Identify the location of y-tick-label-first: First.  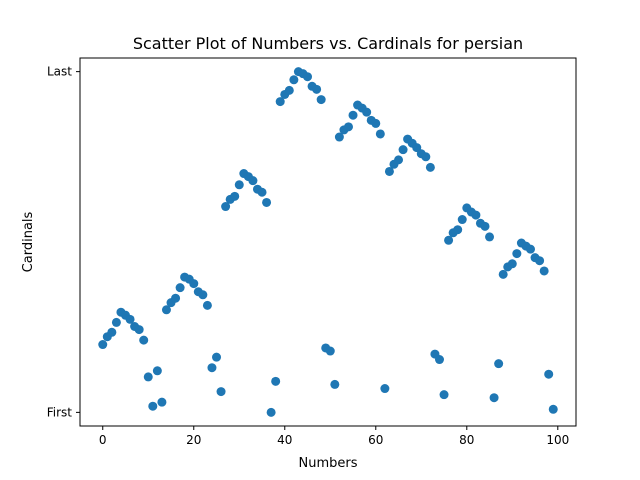
(60, 412).